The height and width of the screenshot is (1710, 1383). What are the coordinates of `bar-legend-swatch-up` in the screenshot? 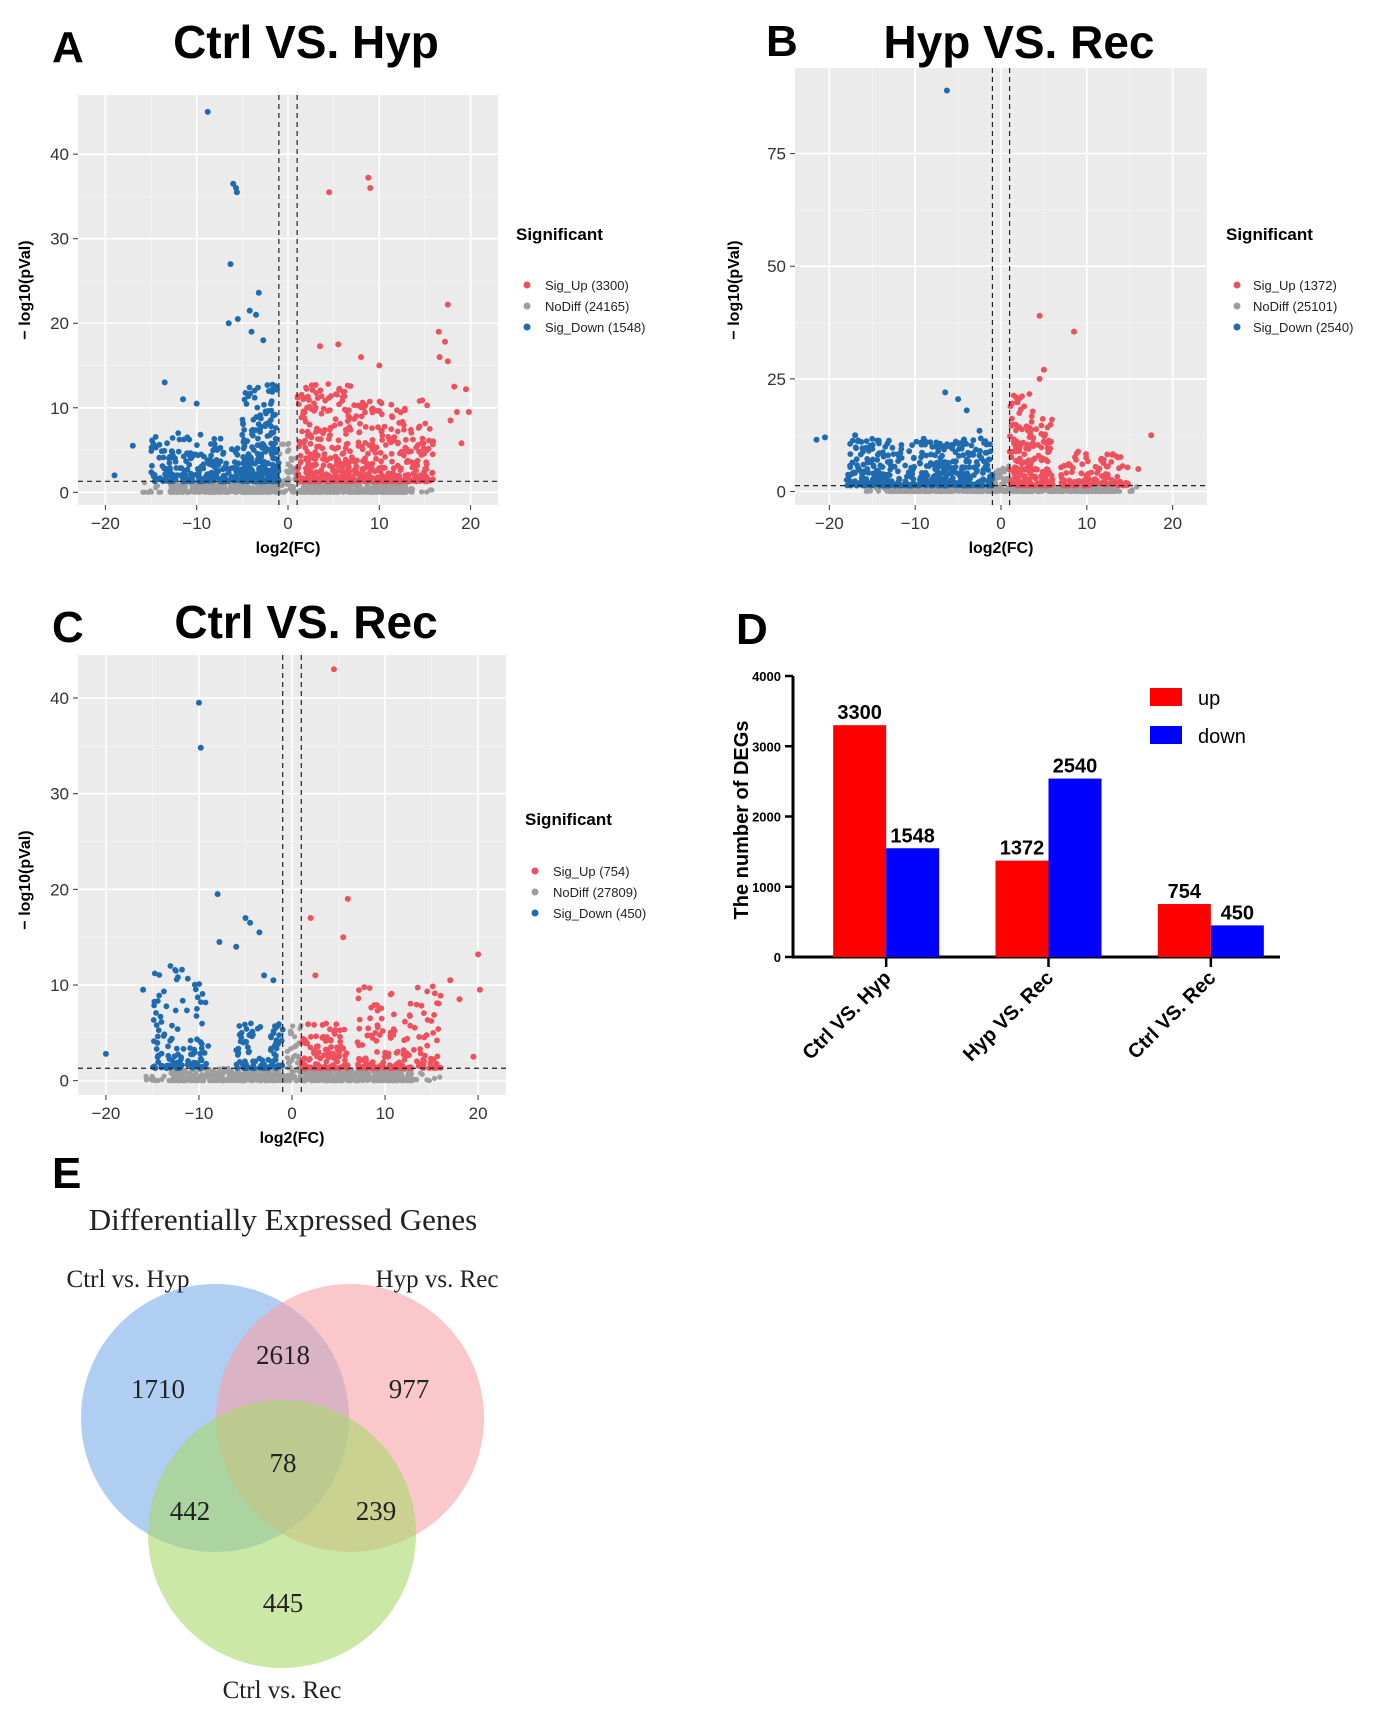 It's located at (1166, 697).